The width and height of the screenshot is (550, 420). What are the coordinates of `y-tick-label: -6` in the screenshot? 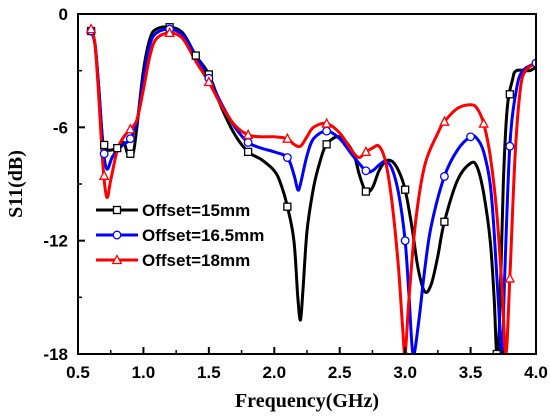 It's located at (60, 127).